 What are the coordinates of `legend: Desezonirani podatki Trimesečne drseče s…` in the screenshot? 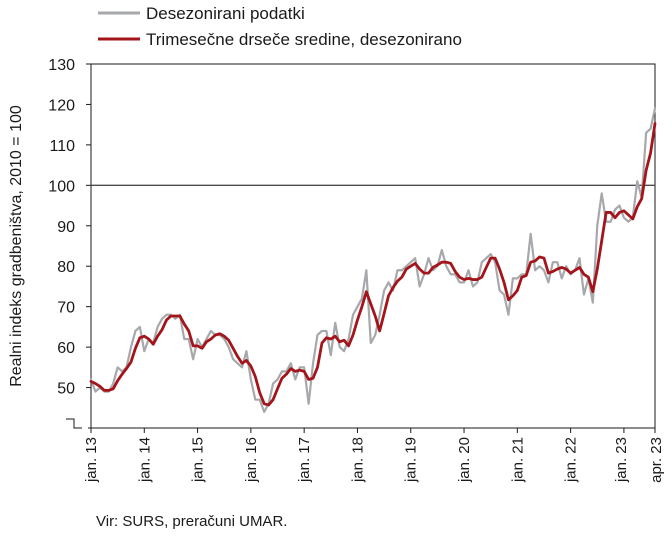 It's located at (280, 26).